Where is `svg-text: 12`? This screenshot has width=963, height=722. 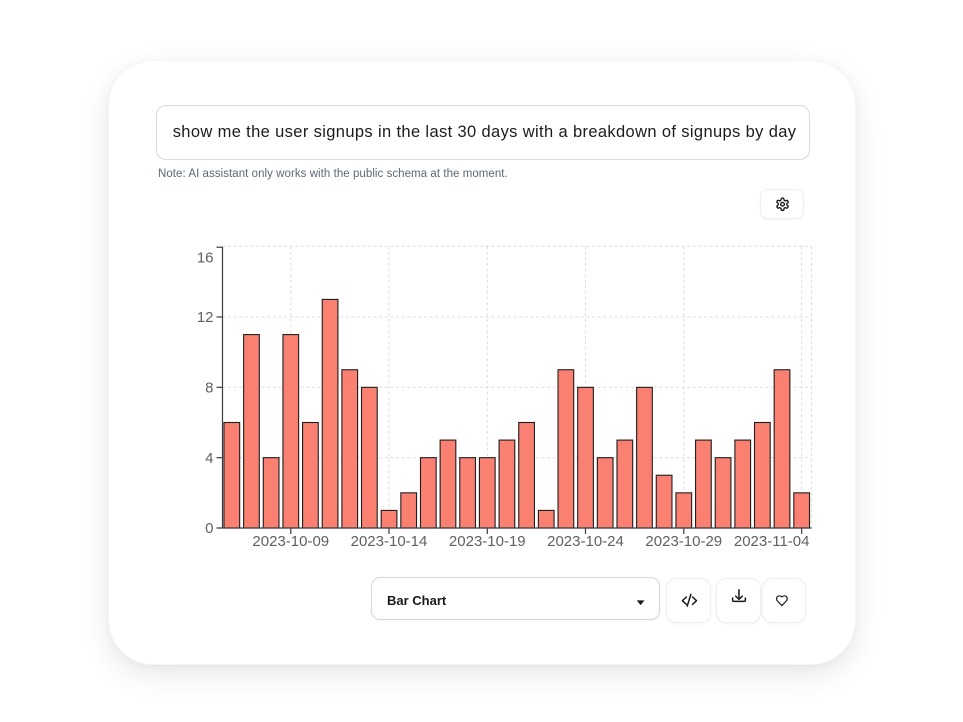
svg-text: 12 is located at coordinates (205, 317).